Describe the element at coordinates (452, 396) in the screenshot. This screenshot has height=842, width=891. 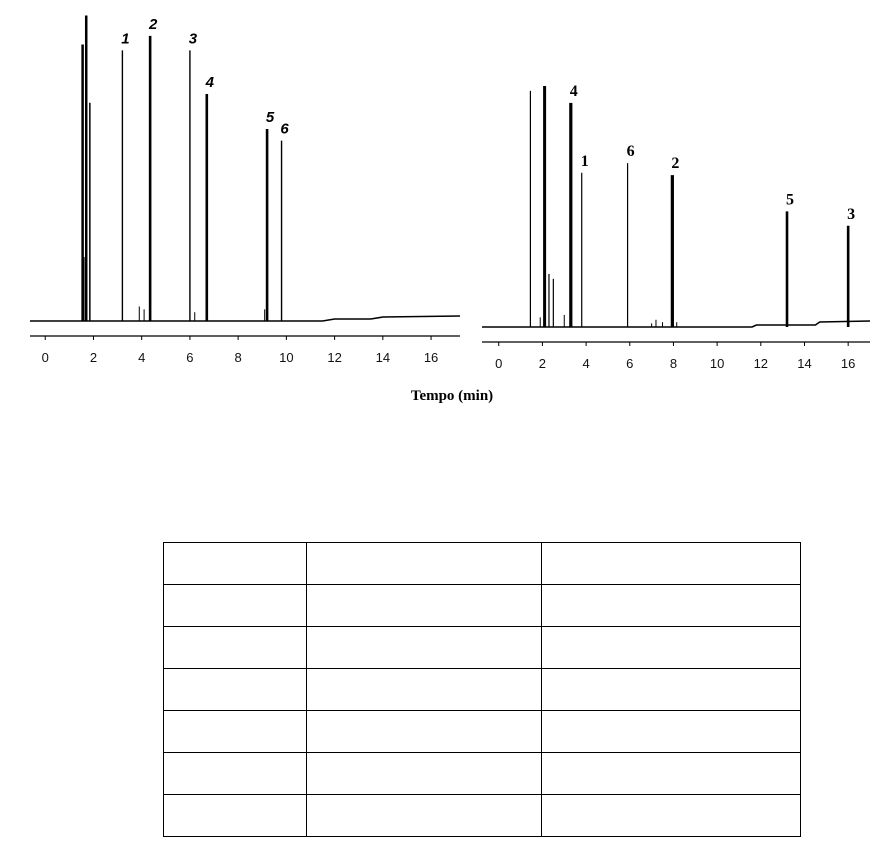
I see `x-axis-label: Tempo (min)` at that location.